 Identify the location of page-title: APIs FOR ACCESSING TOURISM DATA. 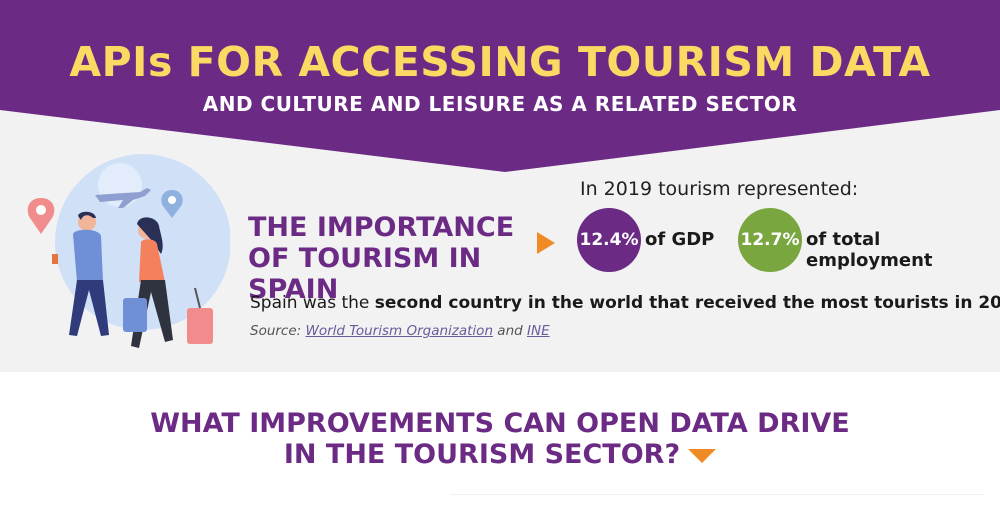
(500, 62).